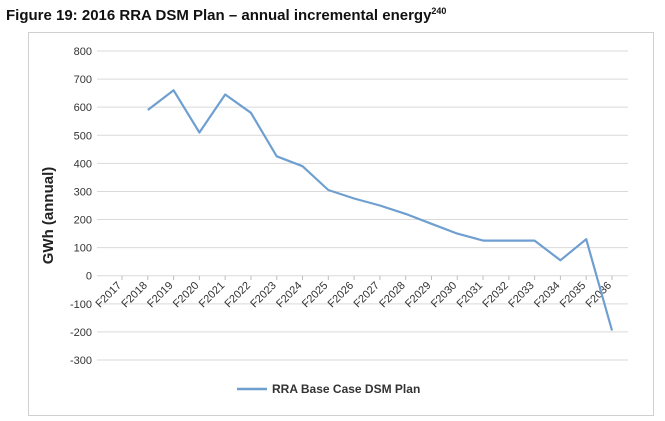 Image resolution: width=665 pixels, height=421 pixels. I want to click on x-tick-label: F2025, so click(315, 295).